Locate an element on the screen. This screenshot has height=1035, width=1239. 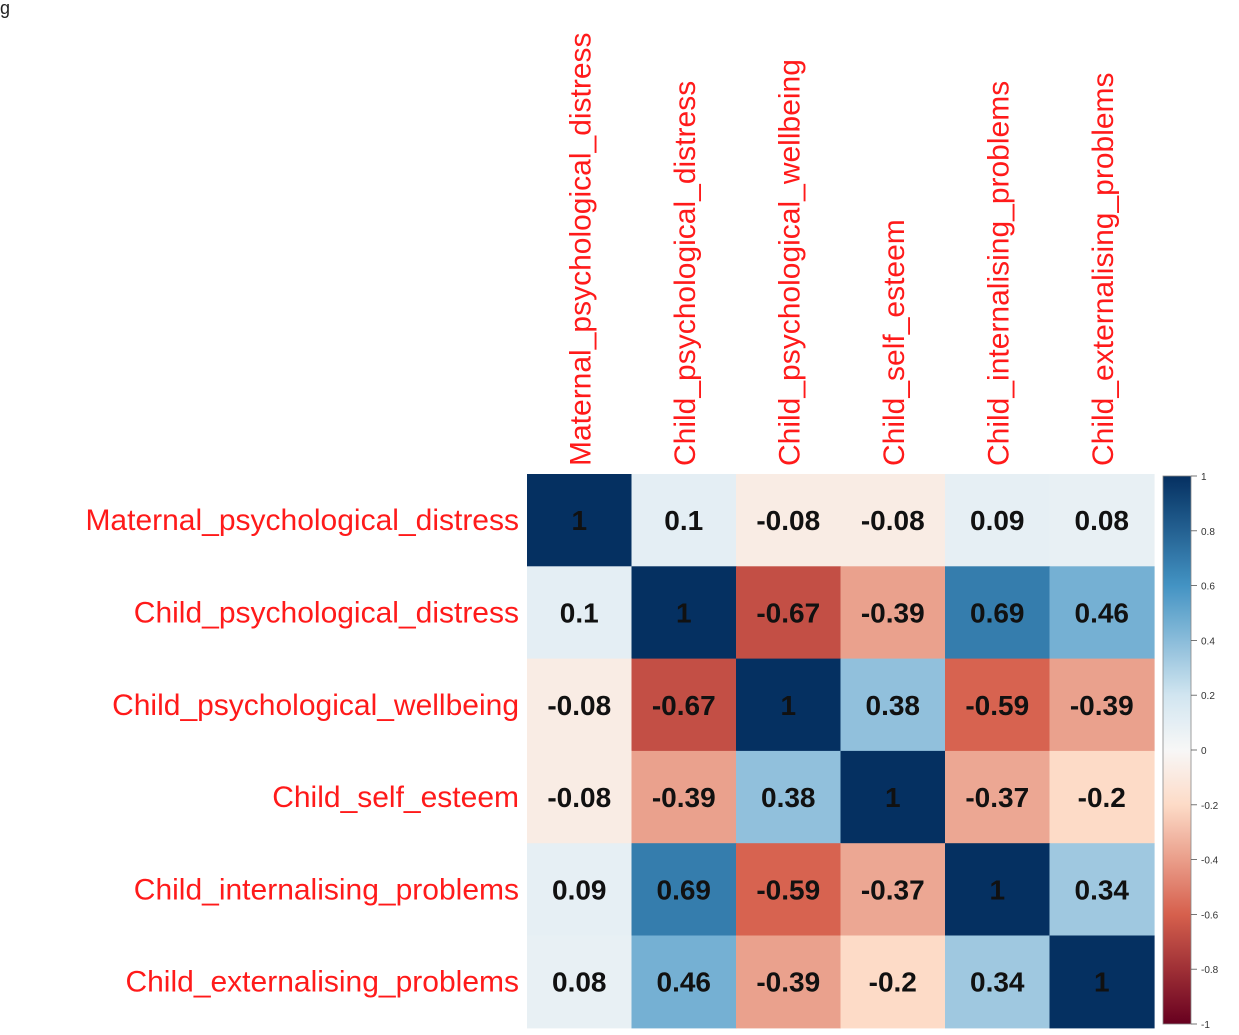
colorbar-tick-label: 1 is located at coordinates (1204, 477).